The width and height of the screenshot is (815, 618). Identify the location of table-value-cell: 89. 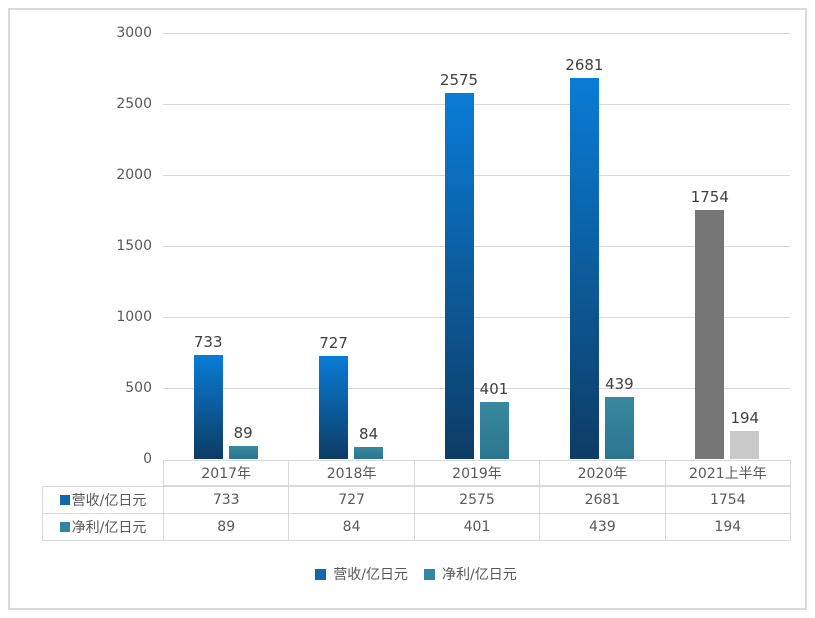
(226, 527).